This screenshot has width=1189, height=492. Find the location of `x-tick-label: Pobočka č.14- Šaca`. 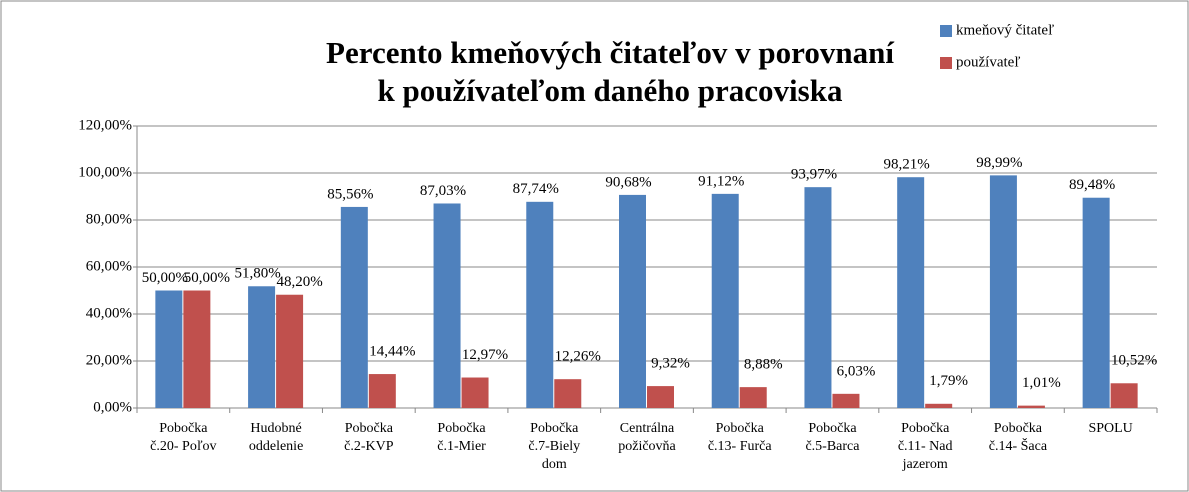

x-tick-label: Pobočka č.14- Šaca is located at coordinates (1018, 437).